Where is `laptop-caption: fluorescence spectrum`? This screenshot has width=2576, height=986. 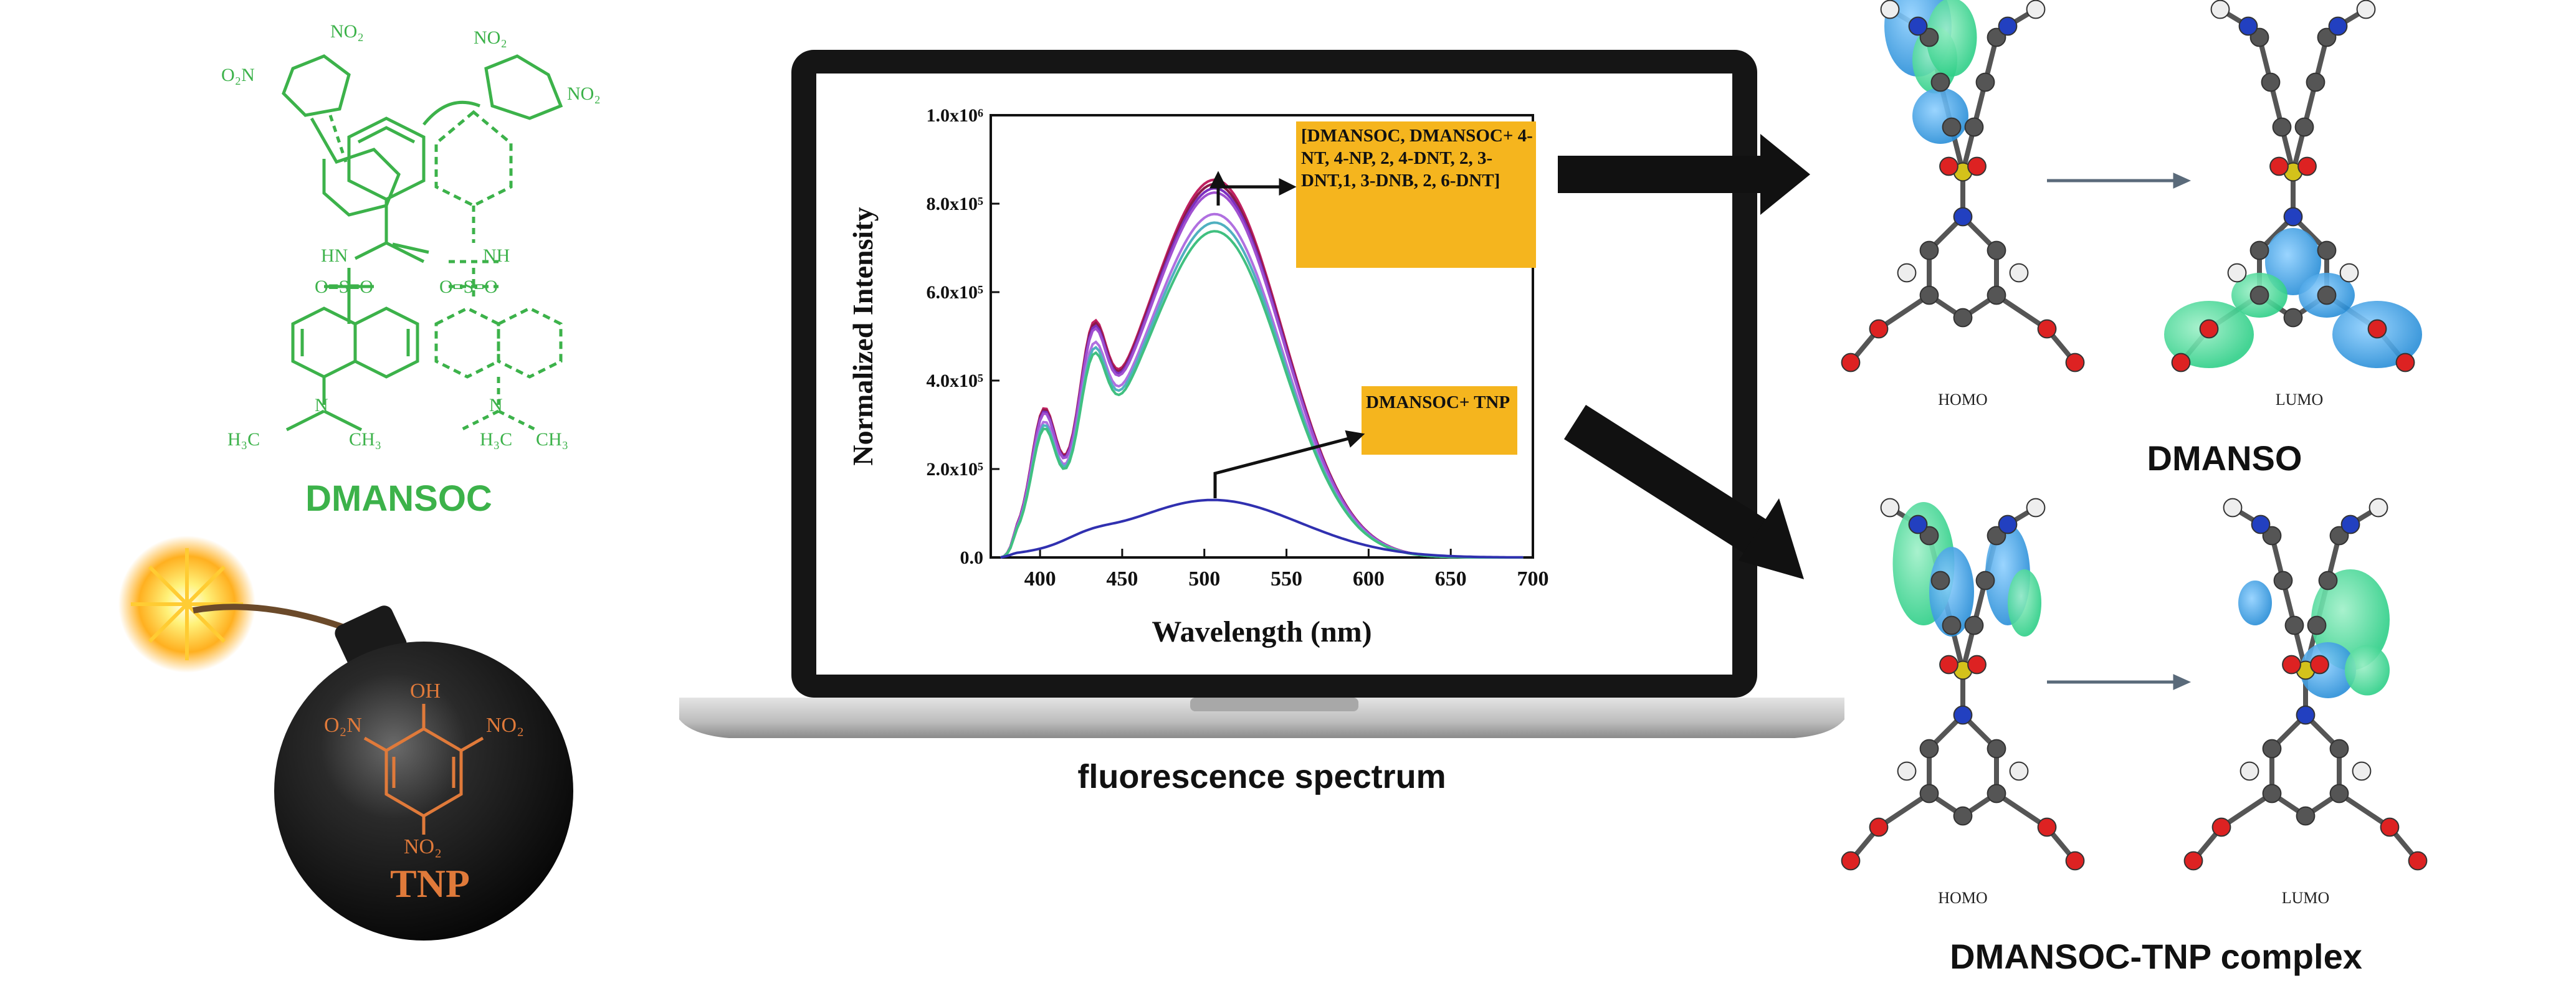 laptop-caption: fluorescence spectrum is located at coordinates (1261, 777).